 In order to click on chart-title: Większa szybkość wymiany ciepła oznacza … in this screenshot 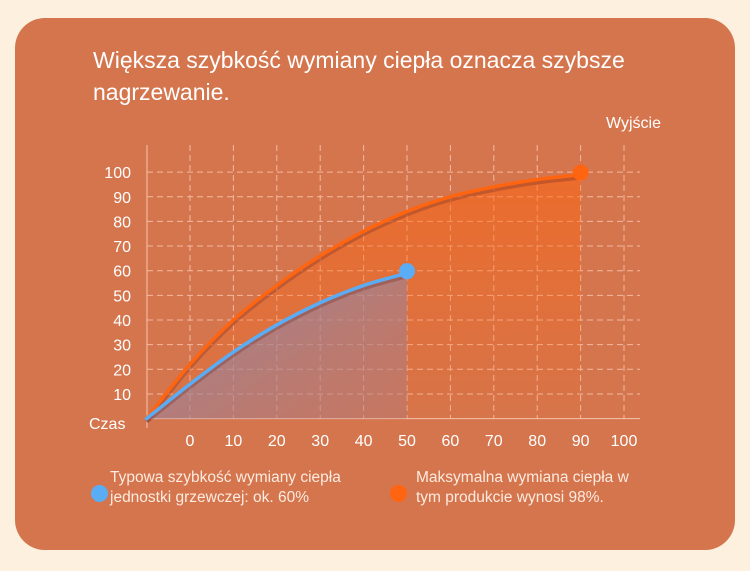, I will do `click(359, 76)`.